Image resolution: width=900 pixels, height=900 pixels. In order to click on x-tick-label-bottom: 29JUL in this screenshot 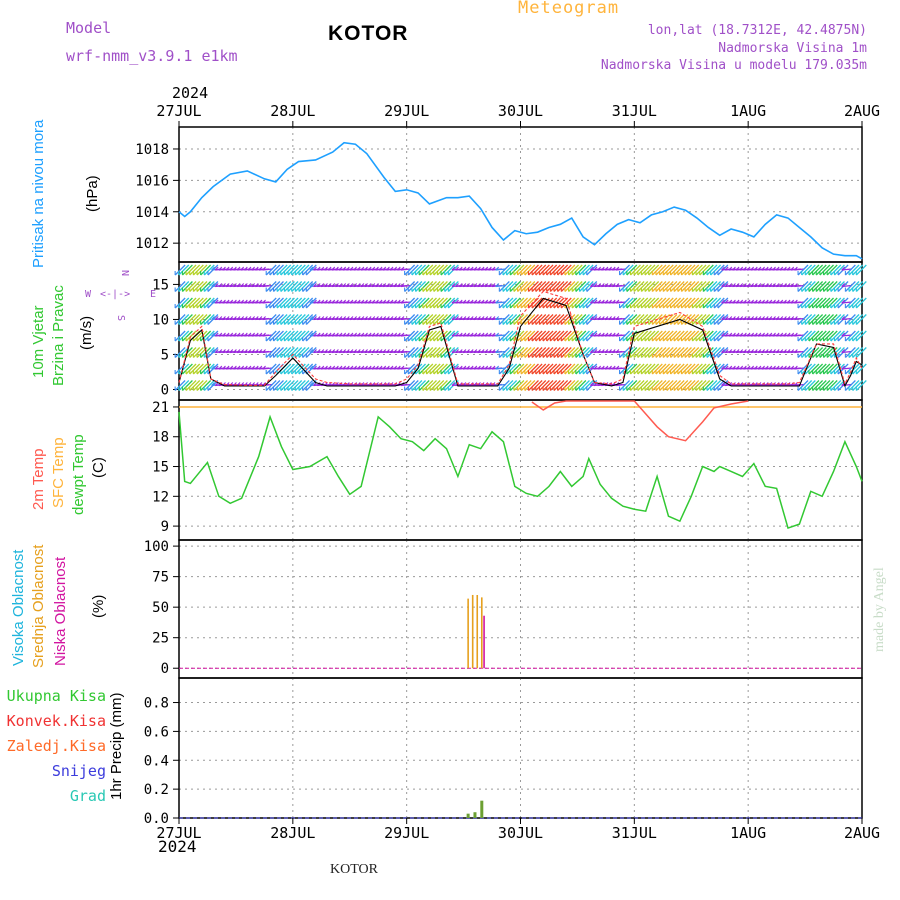, I will do `click(406, 833)`.